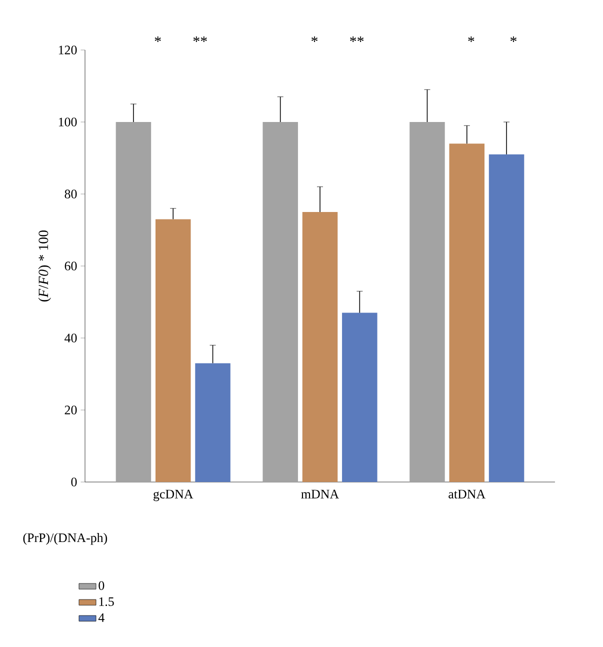 This screenshot has height=647, width=603. I want to click on y-tick-label: 100, so click(67, 122).